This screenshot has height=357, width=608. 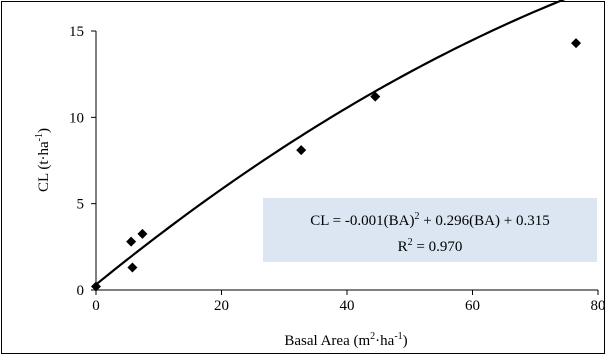 What do you see at coordinates (81, 291) in the screenshot?
I see `y-tick-label: 0` at bounding box center [81, 291].